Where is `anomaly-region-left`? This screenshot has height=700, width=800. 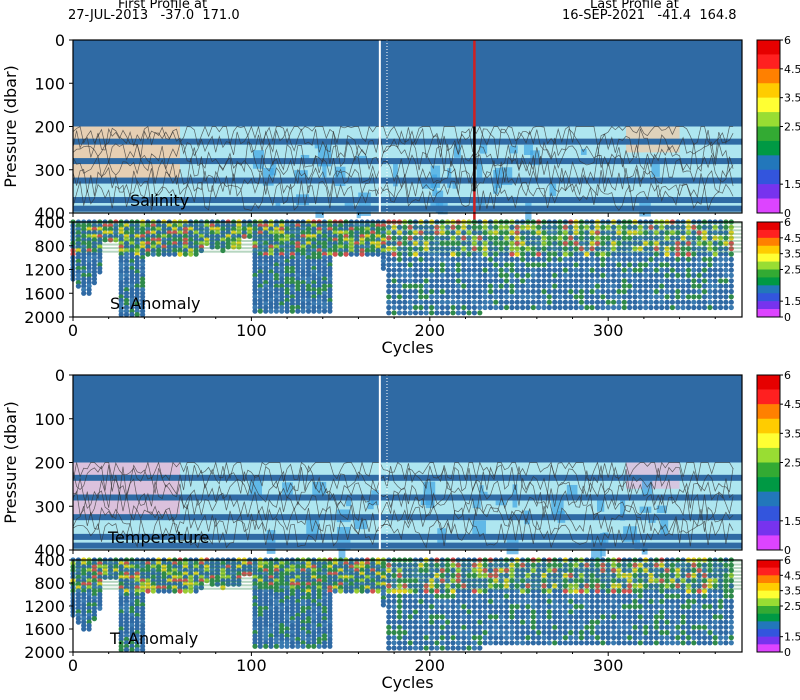 anomaly-region-left is located at coordinates (127, 491).